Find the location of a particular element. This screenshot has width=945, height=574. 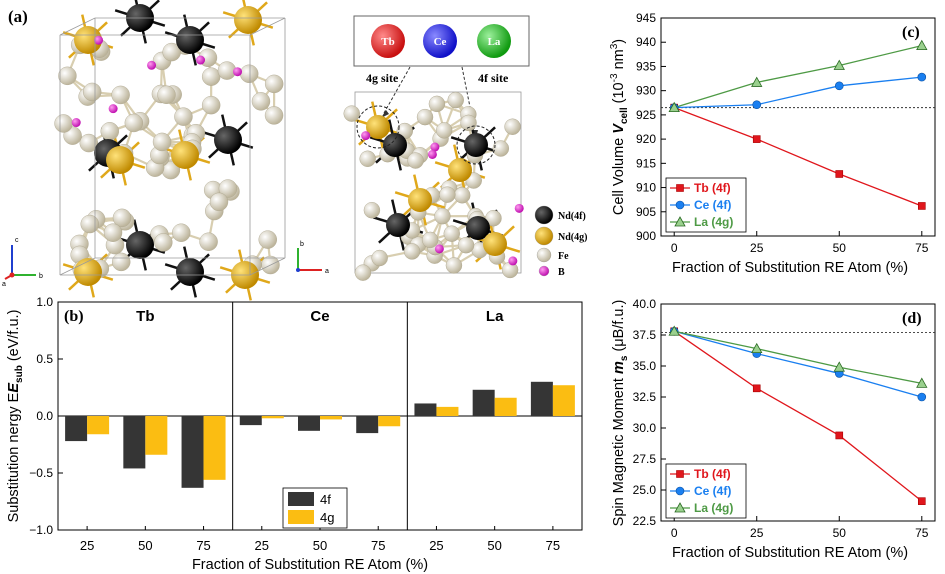

substitution-cell is located at coordinates (433, 186).